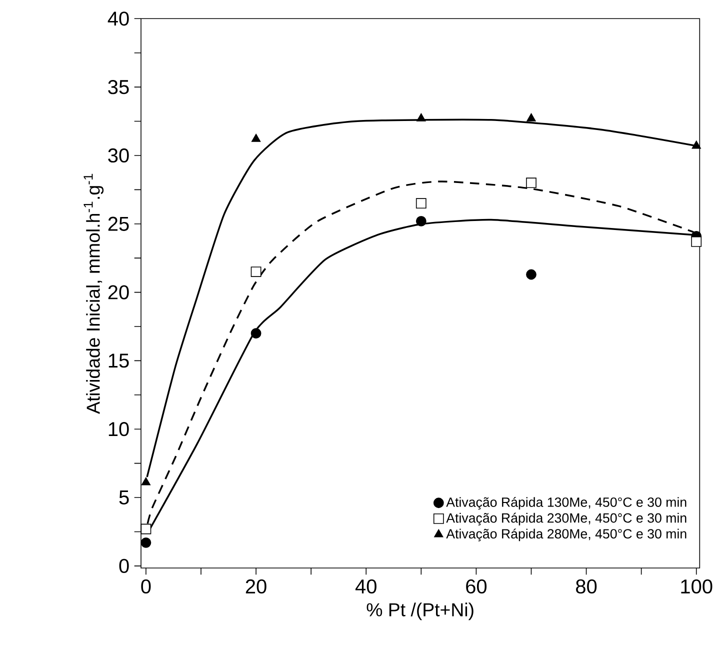  What do you see at coordinates (566, 535) in the screenshot?
I see `legend-label: Ativação Rápida 280Me, 450°C e 30 min` at bounding box center [566, 535].